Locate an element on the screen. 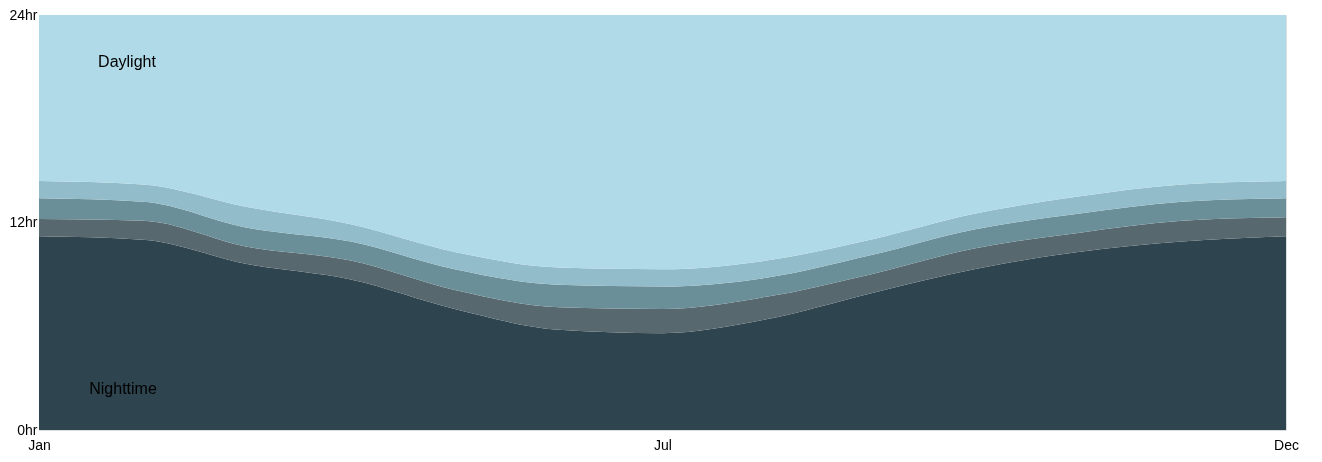 The image size is (1322, 462). x-tick-label: Dec is located at coordinates (1286, 444).